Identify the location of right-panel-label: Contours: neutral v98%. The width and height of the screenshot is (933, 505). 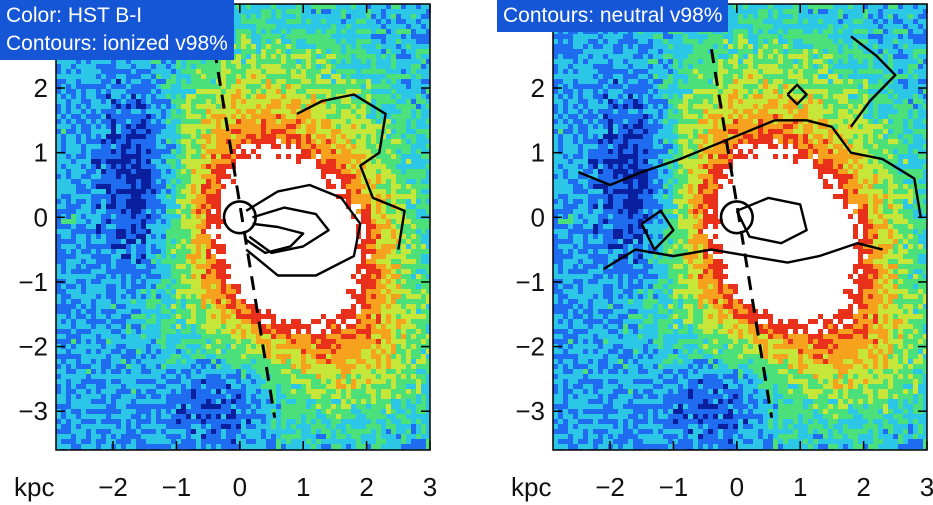
(613, 16).